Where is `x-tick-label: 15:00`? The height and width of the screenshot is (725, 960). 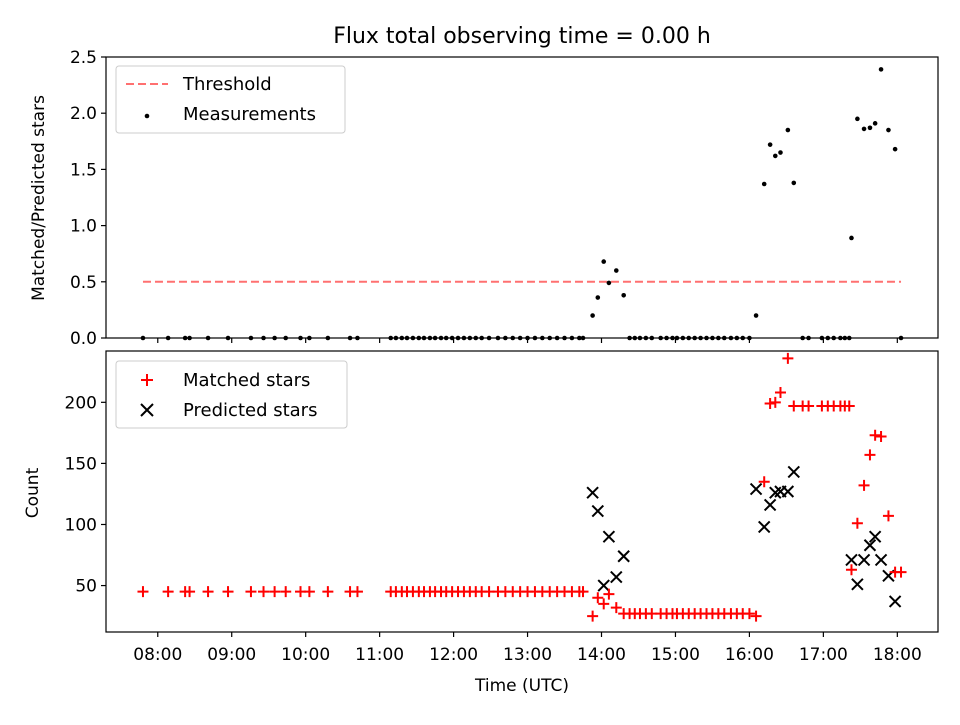
x-tick-label: 15:00 is located at coordinates (675, 655).